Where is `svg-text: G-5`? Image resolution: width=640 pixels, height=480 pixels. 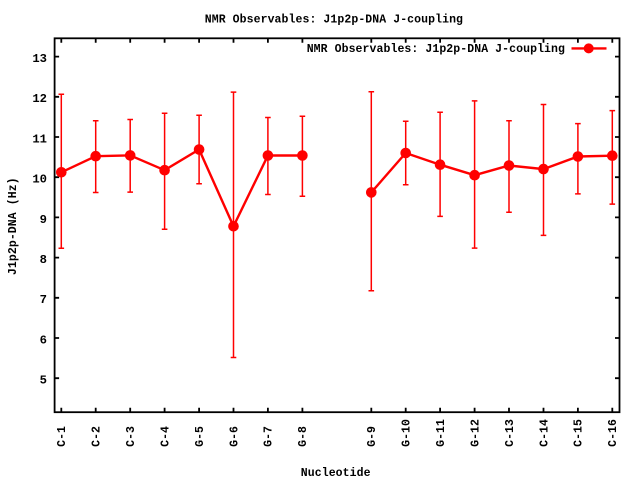
svg-text: G-5 is located at coordinates (200, 436).